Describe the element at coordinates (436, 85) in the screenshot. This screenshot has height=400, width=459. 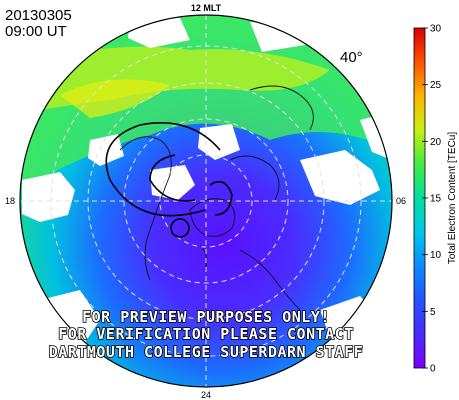
I see `colorbar-tick-label: 25` at that location.